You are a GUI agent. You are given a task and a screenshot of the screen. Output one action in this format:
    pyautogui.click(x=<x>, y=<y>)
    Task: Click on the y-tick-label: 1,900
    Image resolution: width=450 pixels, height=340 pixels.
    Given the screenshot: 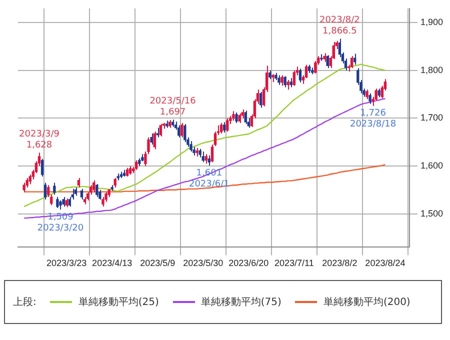 What is the action you would take?
    pyautogui.click(x=432, y=22)
    